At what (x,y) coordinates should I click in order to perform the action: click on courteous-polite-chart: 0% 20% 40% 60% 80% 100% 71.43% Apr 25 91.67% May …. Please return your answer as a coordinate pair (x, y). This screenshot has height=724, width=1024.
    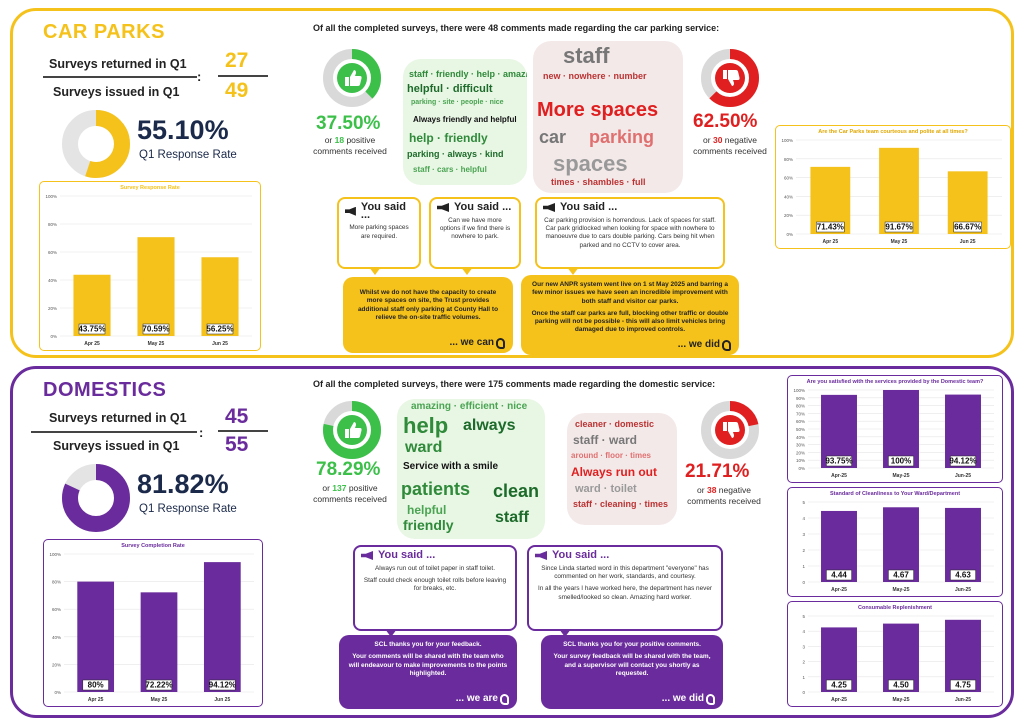
    Looking at the image, I should click on (893, 187).